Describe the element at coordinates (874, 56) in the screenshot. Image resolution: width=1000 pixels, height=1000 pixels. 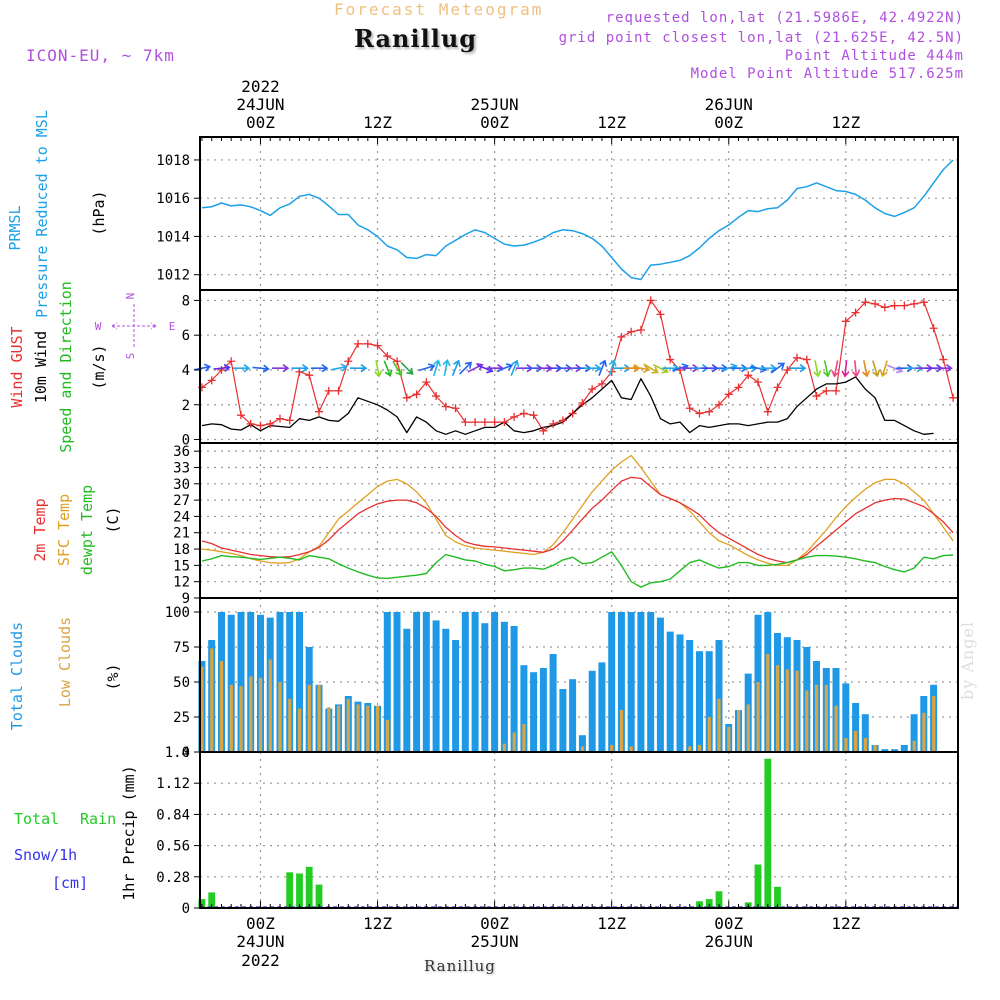
I see `point-altitude: Point Altitude 444m` at that location.